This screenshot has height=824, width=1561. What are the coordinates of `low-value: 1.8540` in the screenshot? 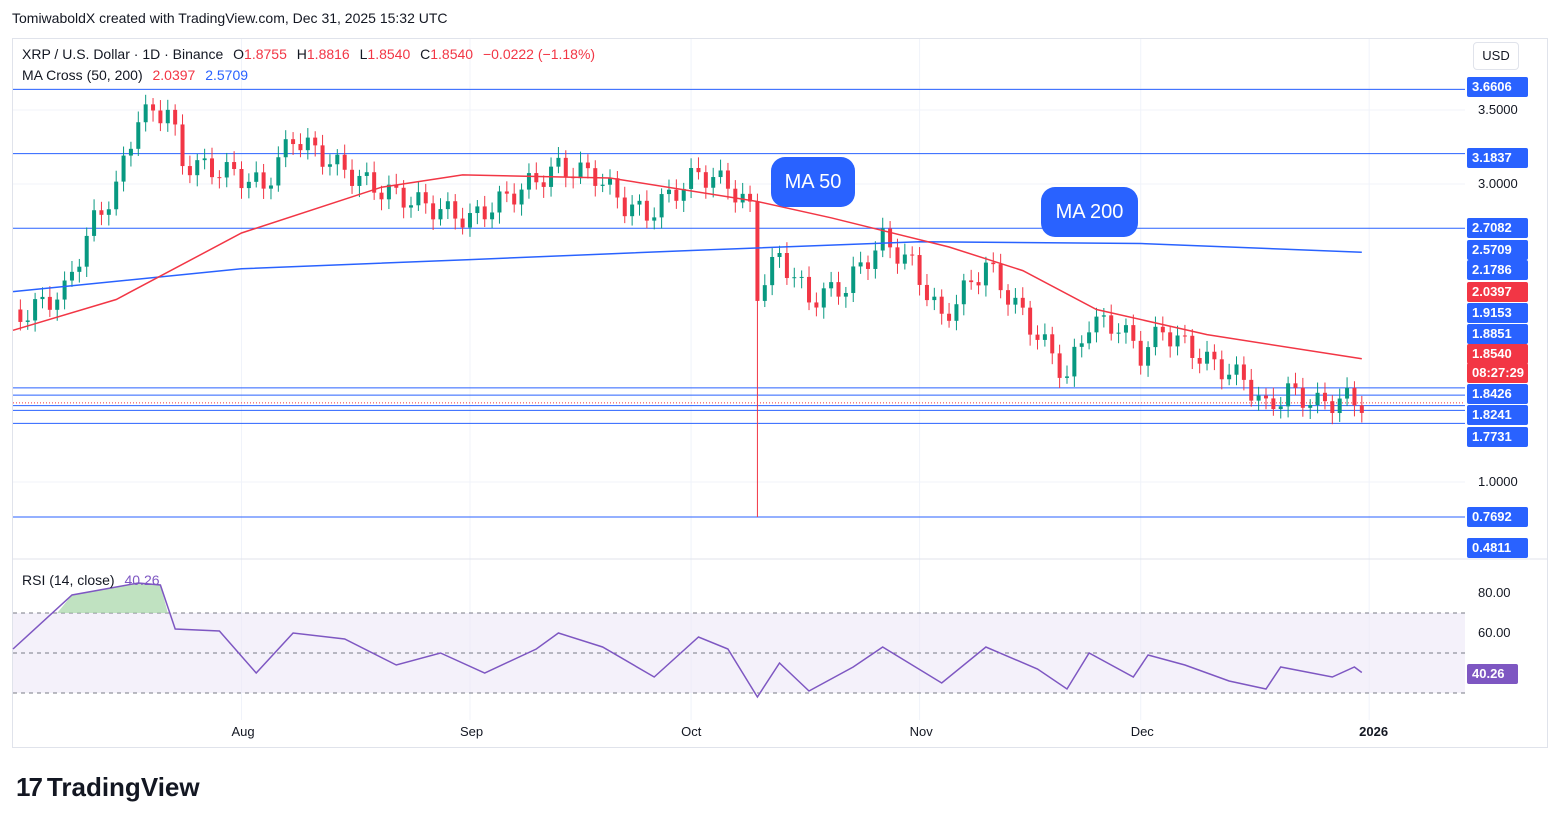 It's located at (389, 54).